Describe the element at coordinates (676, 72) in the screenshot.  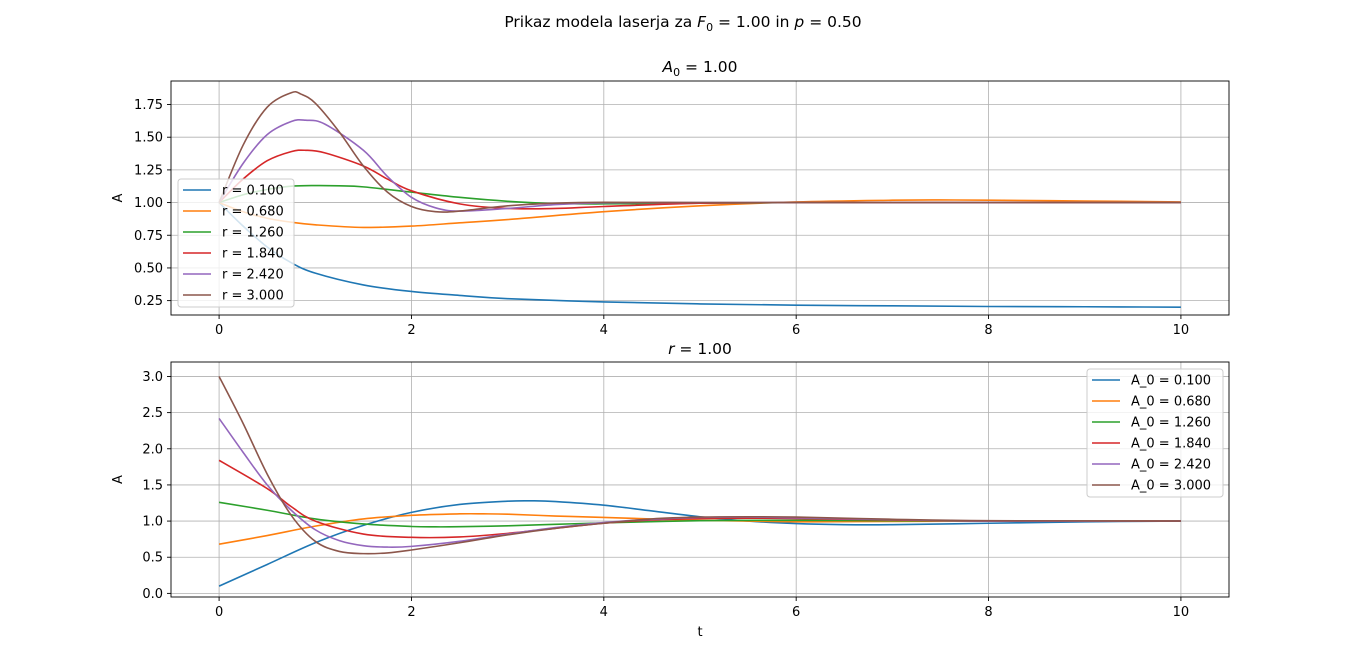
I see `plot-title-sub: 0` at that location.